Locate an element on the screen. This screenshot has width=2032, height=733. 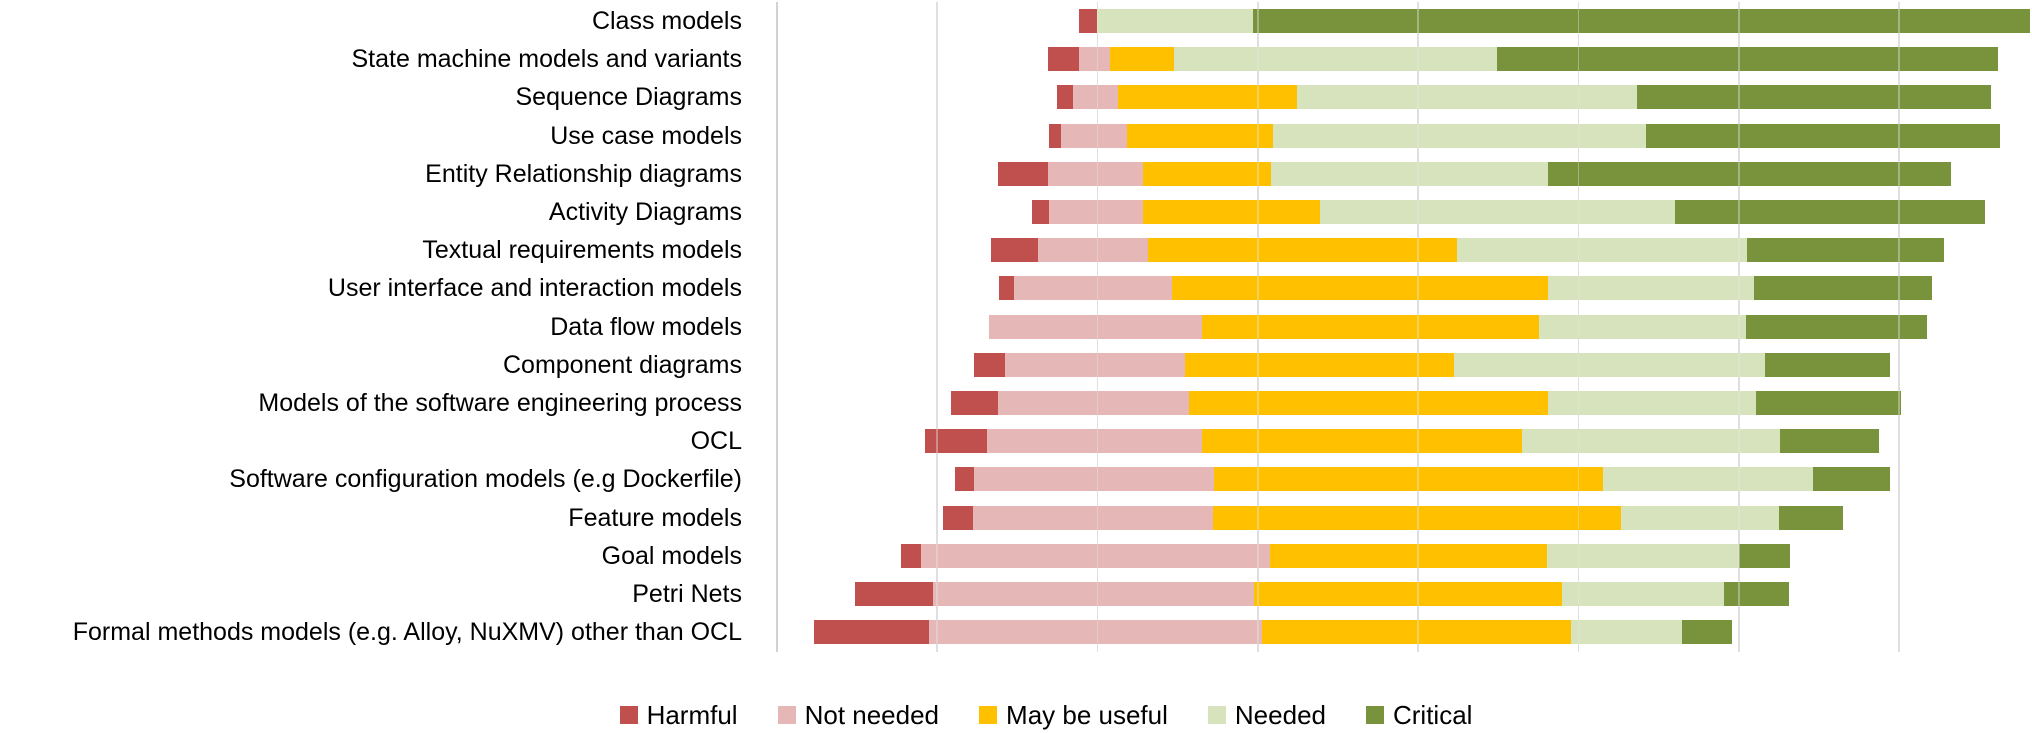
legend-item-needed: Needed is located at coordinates (1266, 715).